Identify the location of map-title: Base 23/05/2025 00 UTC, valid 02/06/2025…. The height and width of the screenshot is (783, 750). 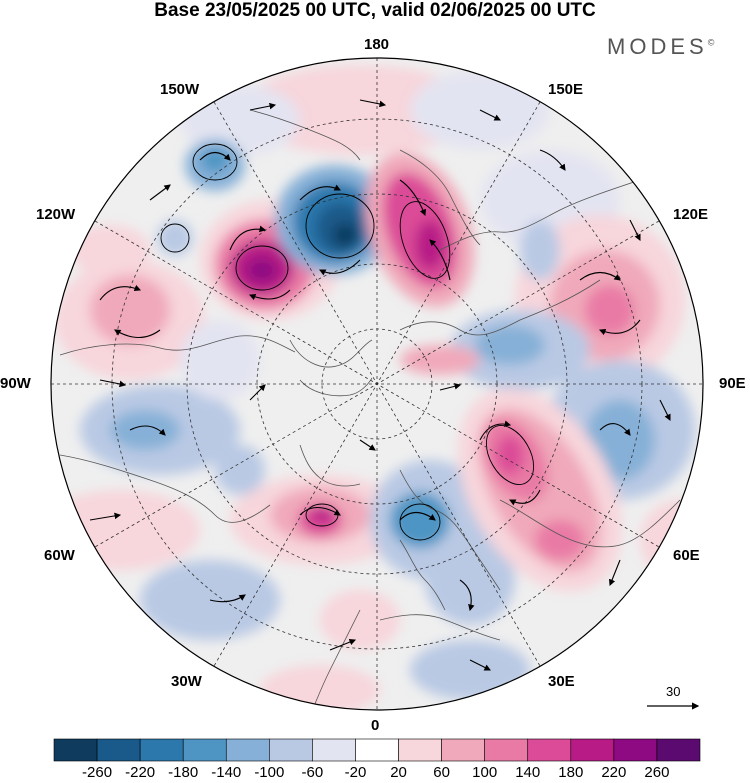
(375, 10).